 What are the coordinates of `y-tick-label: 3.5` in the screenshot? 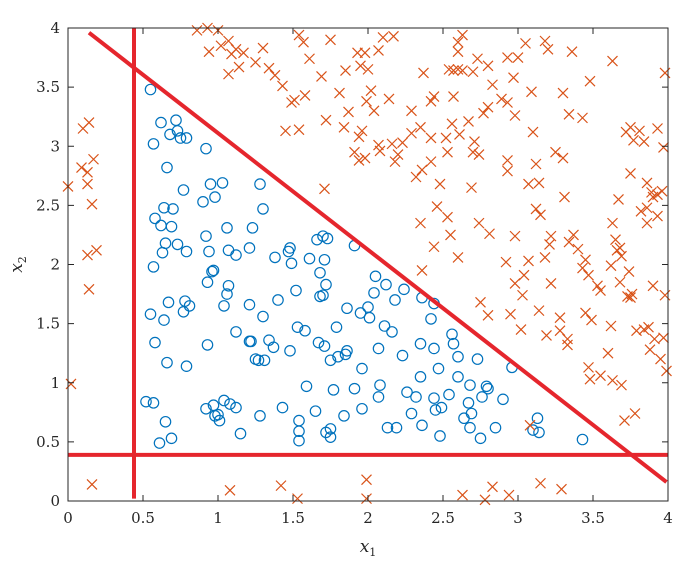 It's located at (48, 87).